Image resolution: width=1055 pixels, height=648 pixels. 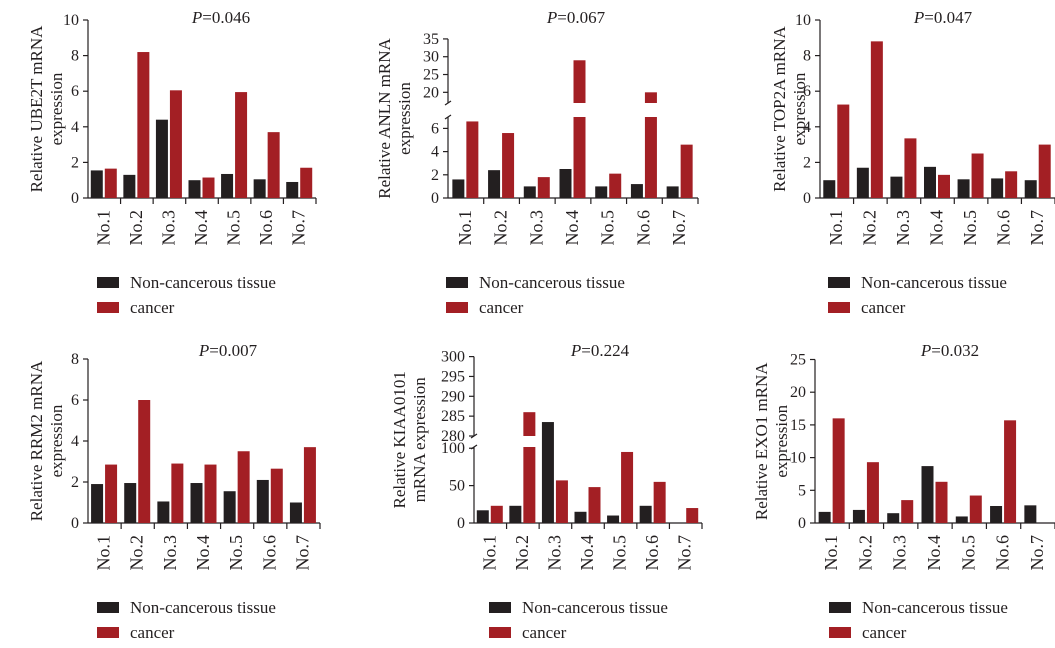 I want to click on y-tick-label: 35, so click(x=431, y=39).